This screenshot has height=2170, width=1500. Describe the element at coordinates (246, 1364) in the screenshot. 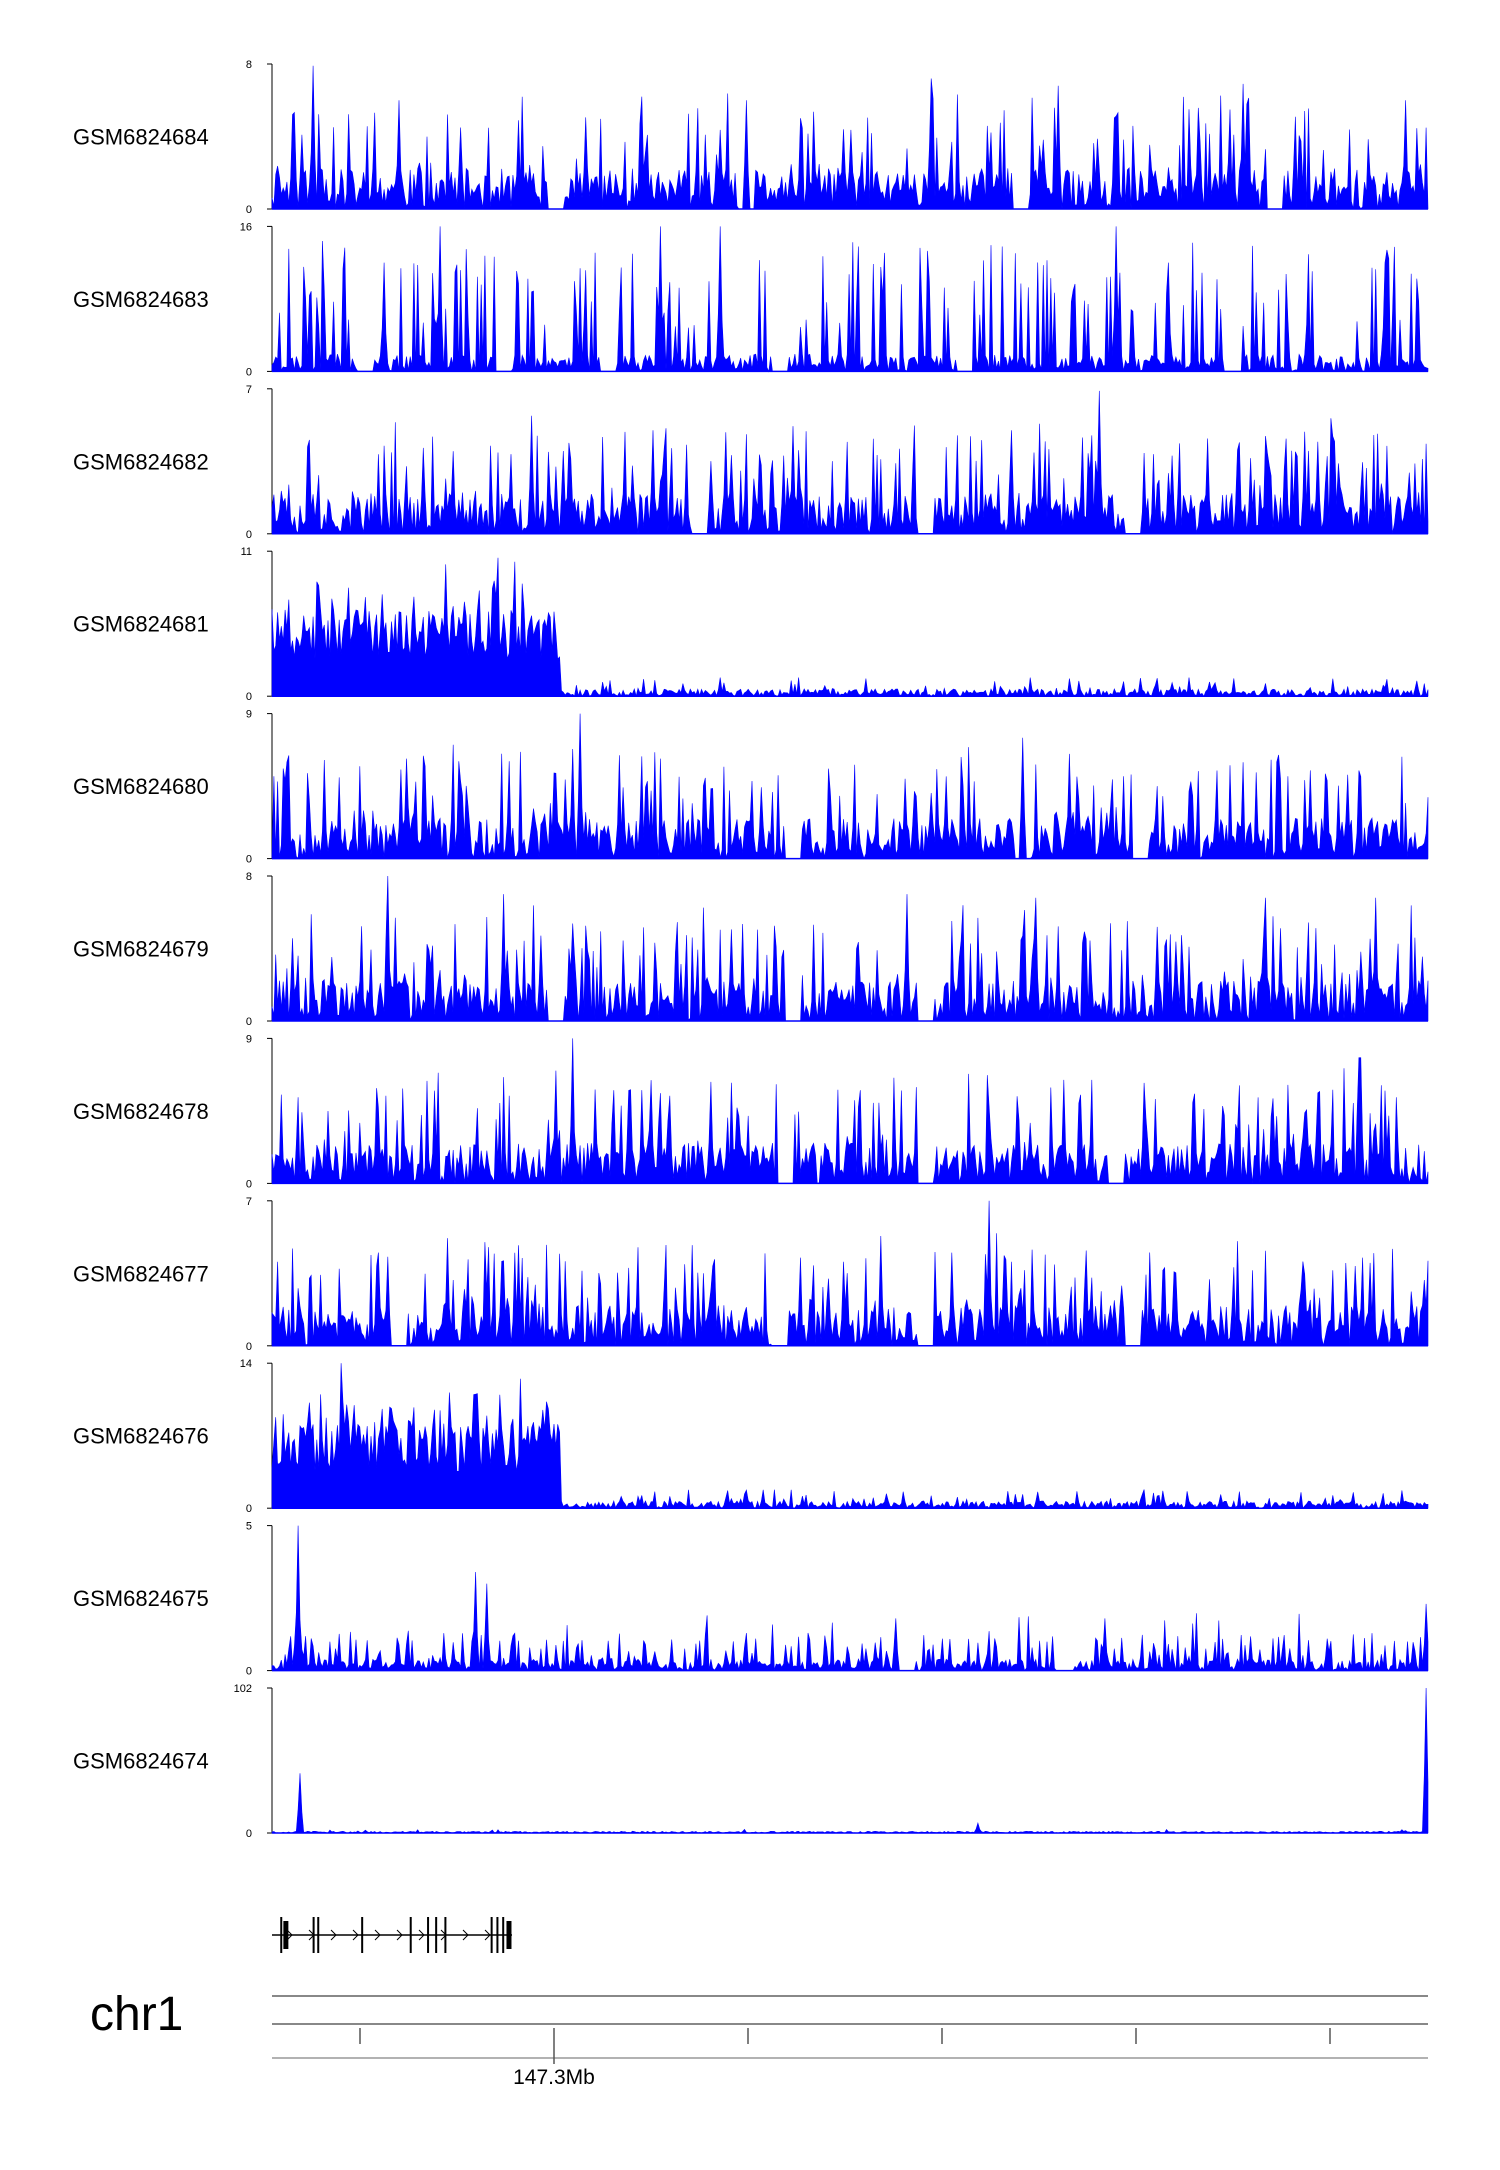

I see `y-max-label: 14` at that location.